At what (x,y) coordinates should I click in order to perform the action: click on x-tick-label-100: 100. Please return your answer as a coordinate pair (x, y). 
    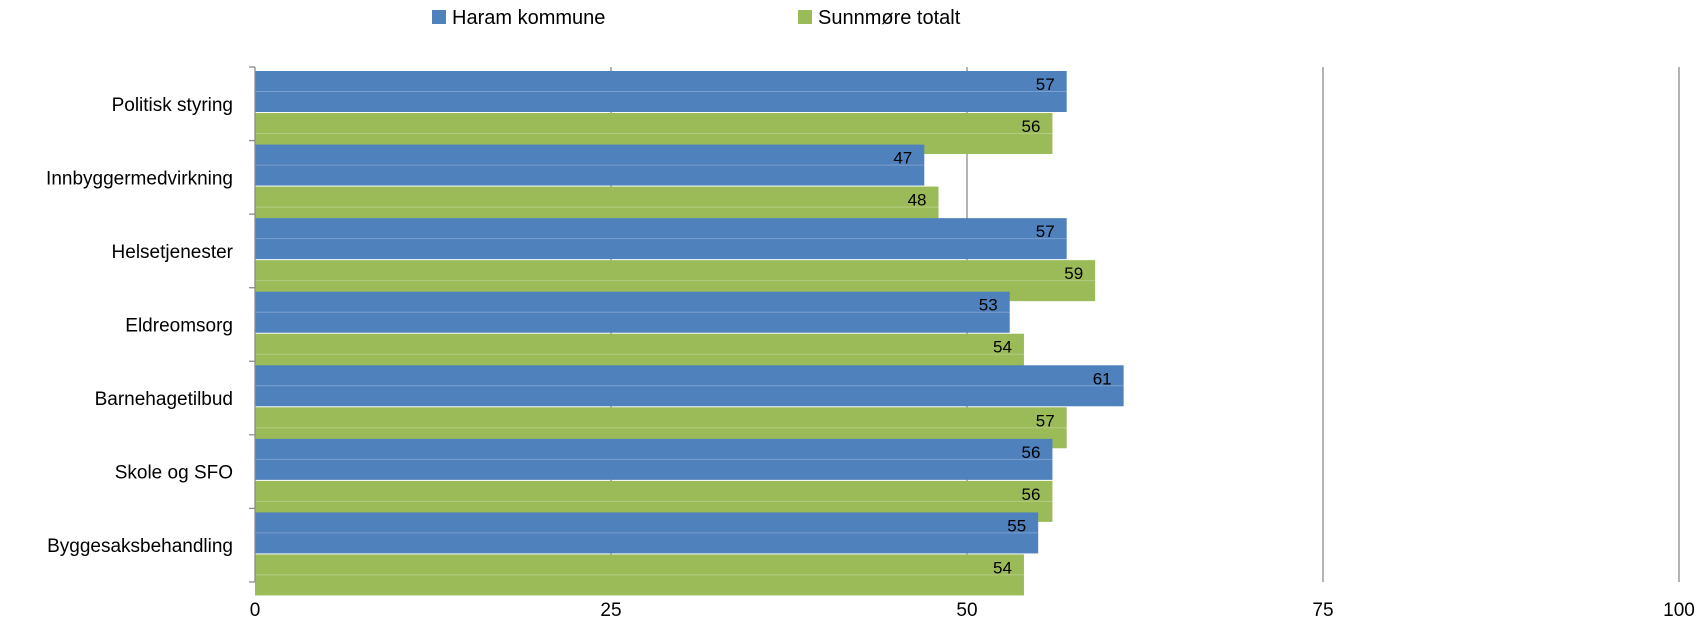
    Looking at the image, I should click on (1679, 610).